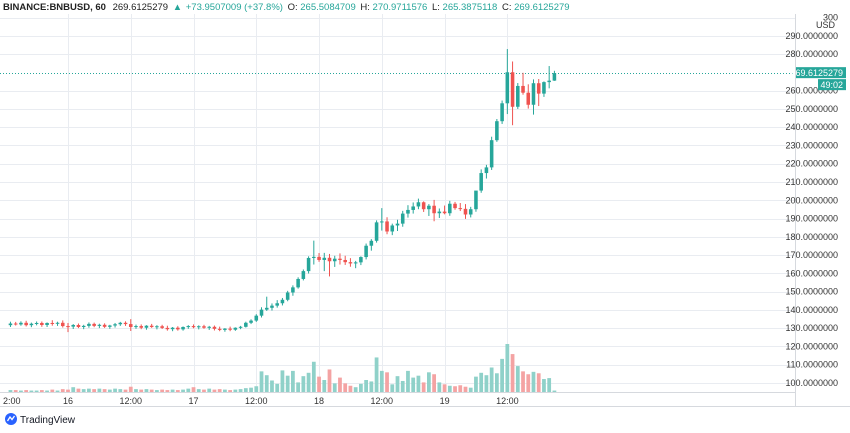  Describe the element at coordinates (54, 7) in the screenshot. I see `symbol-name: BINANCE:BNBUSD, 60` at that location.